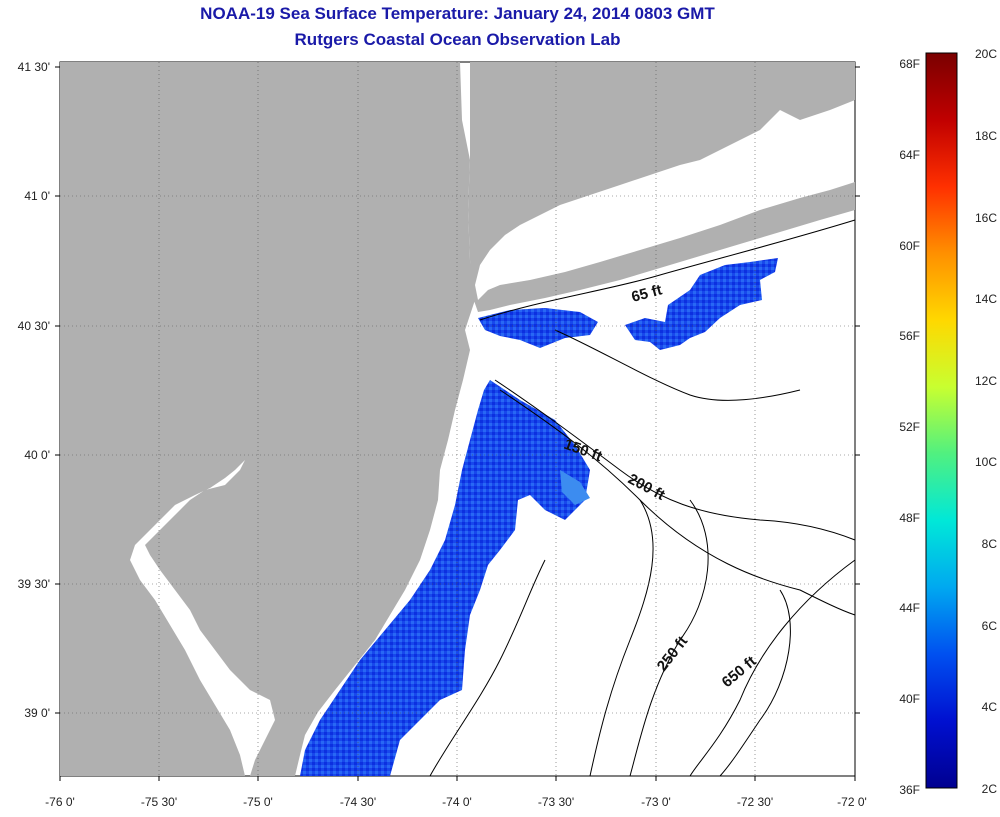  Describe the element at coordinates (556, 802) in the screenshot. I see `lon-tick-label: -73 30'` at that location.